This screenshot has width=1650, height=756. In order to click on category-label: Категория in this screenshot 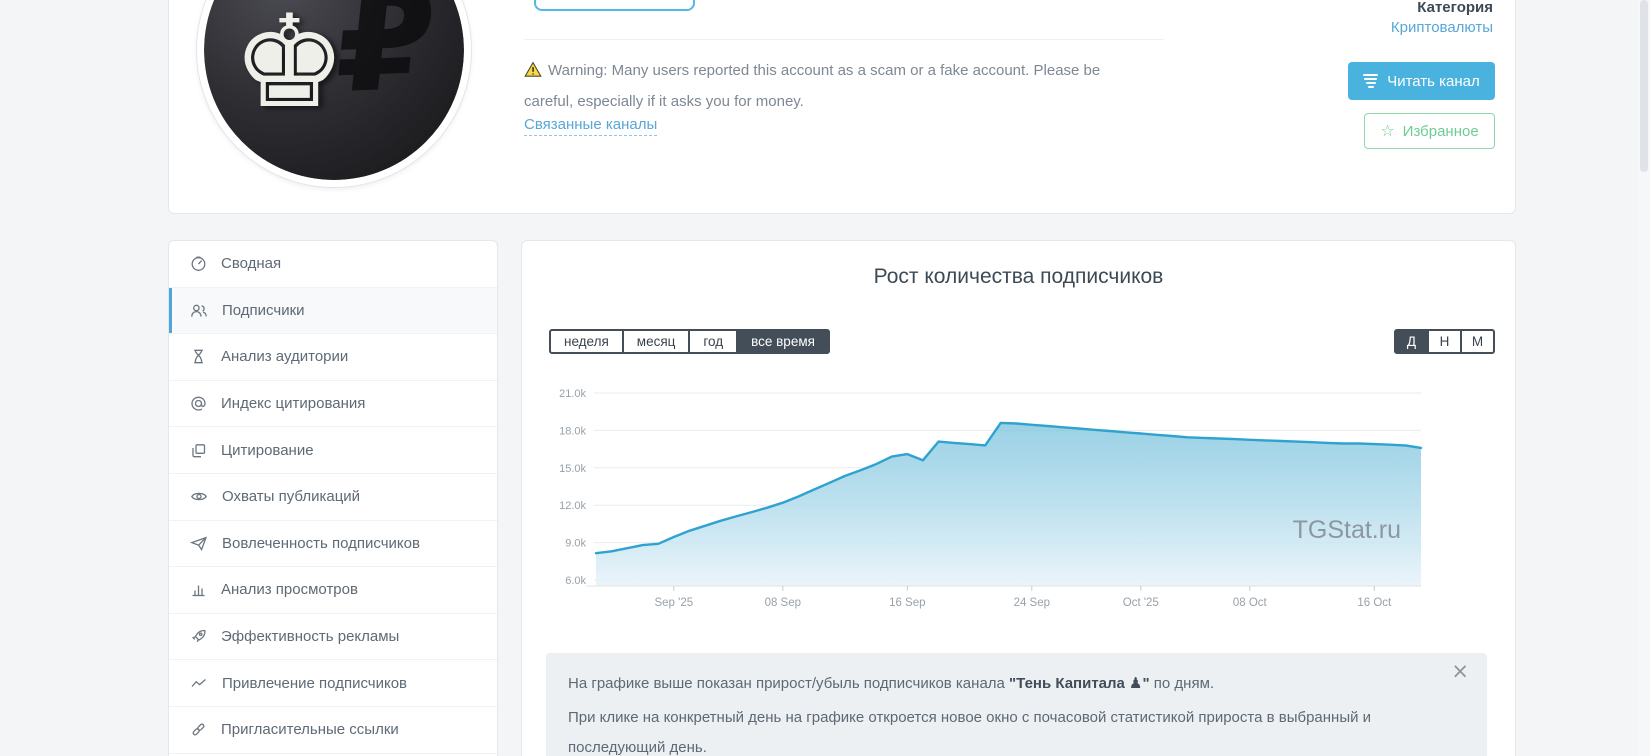, I will do `click(1455, 8)`.